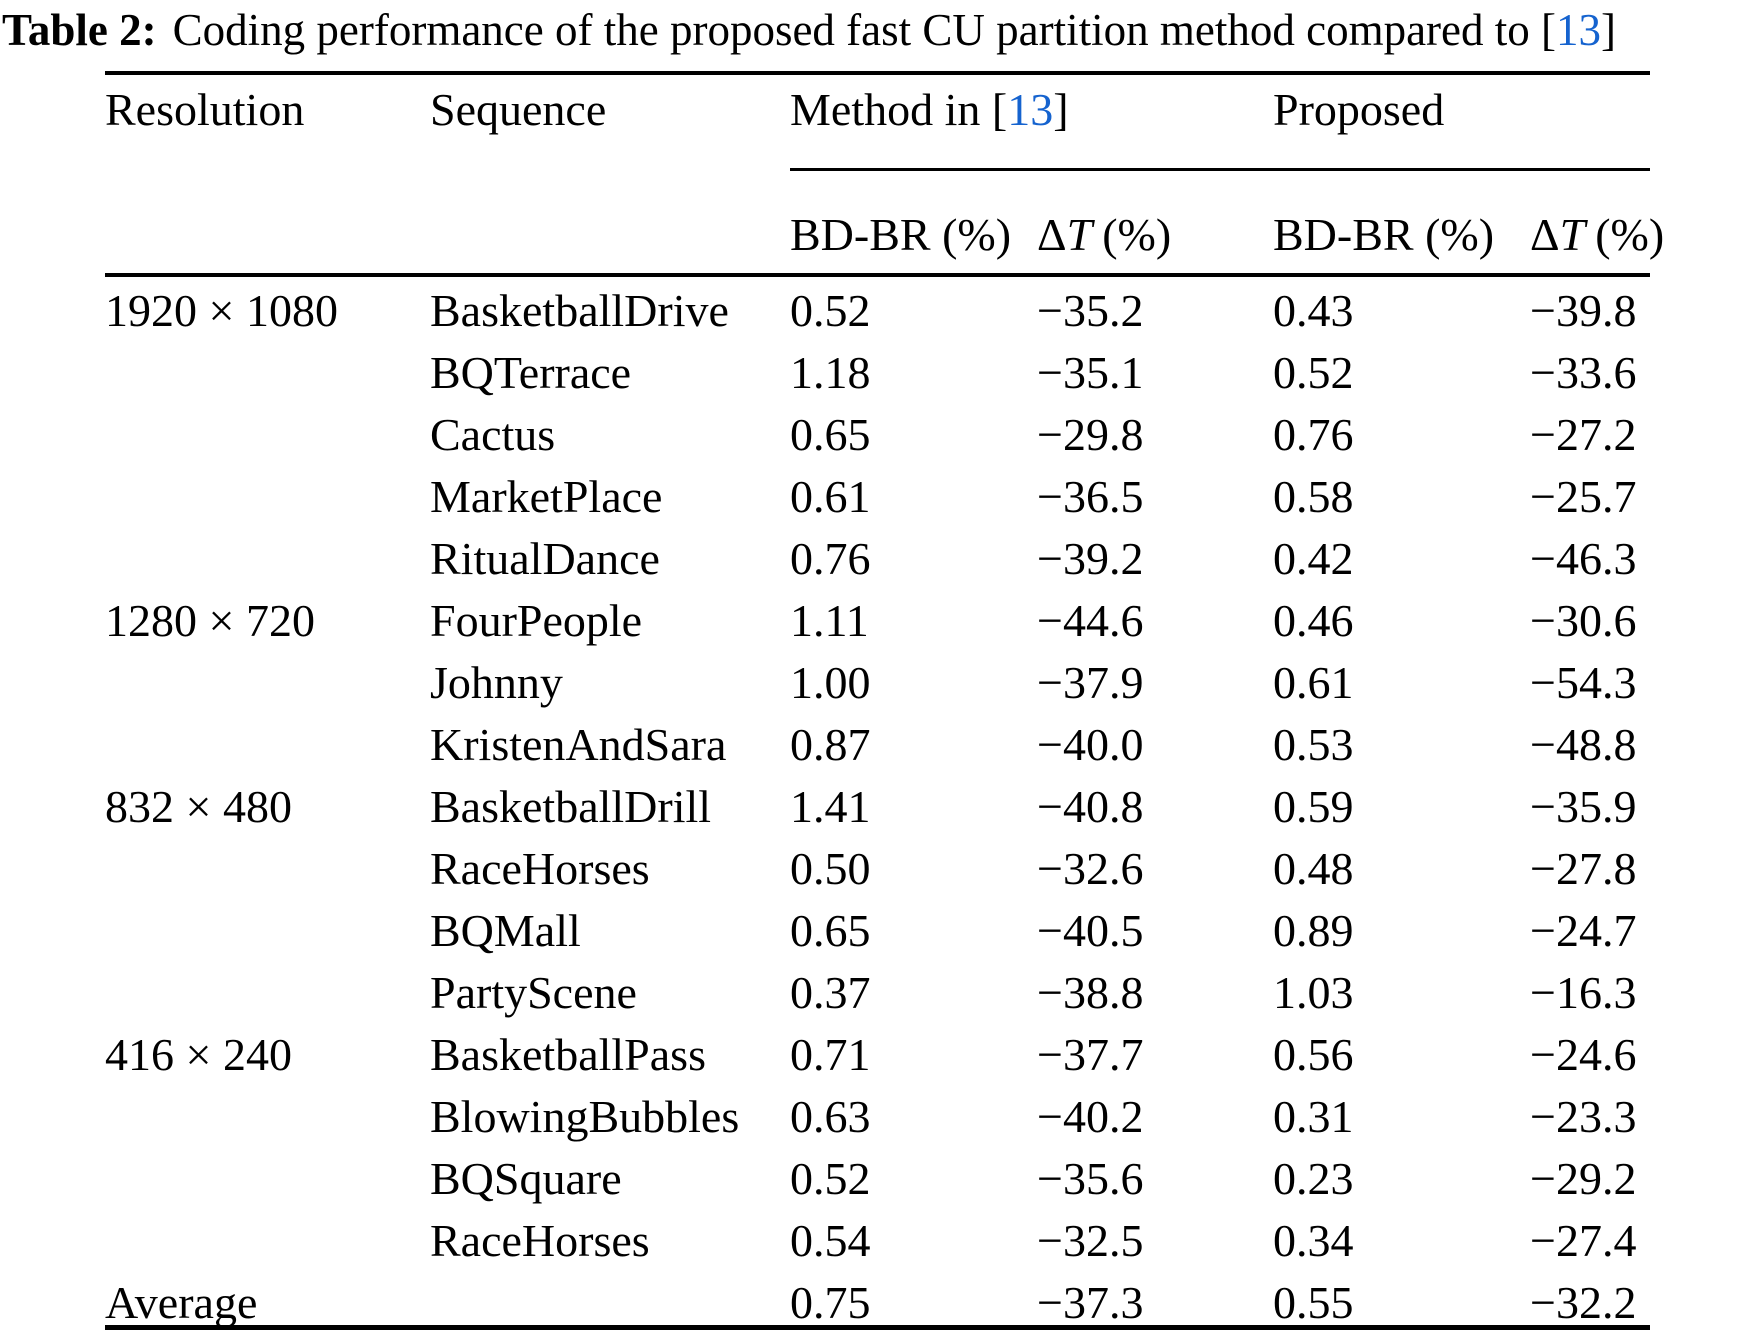  I want to click on method13-bracket-close: ], so click(1061, 109).